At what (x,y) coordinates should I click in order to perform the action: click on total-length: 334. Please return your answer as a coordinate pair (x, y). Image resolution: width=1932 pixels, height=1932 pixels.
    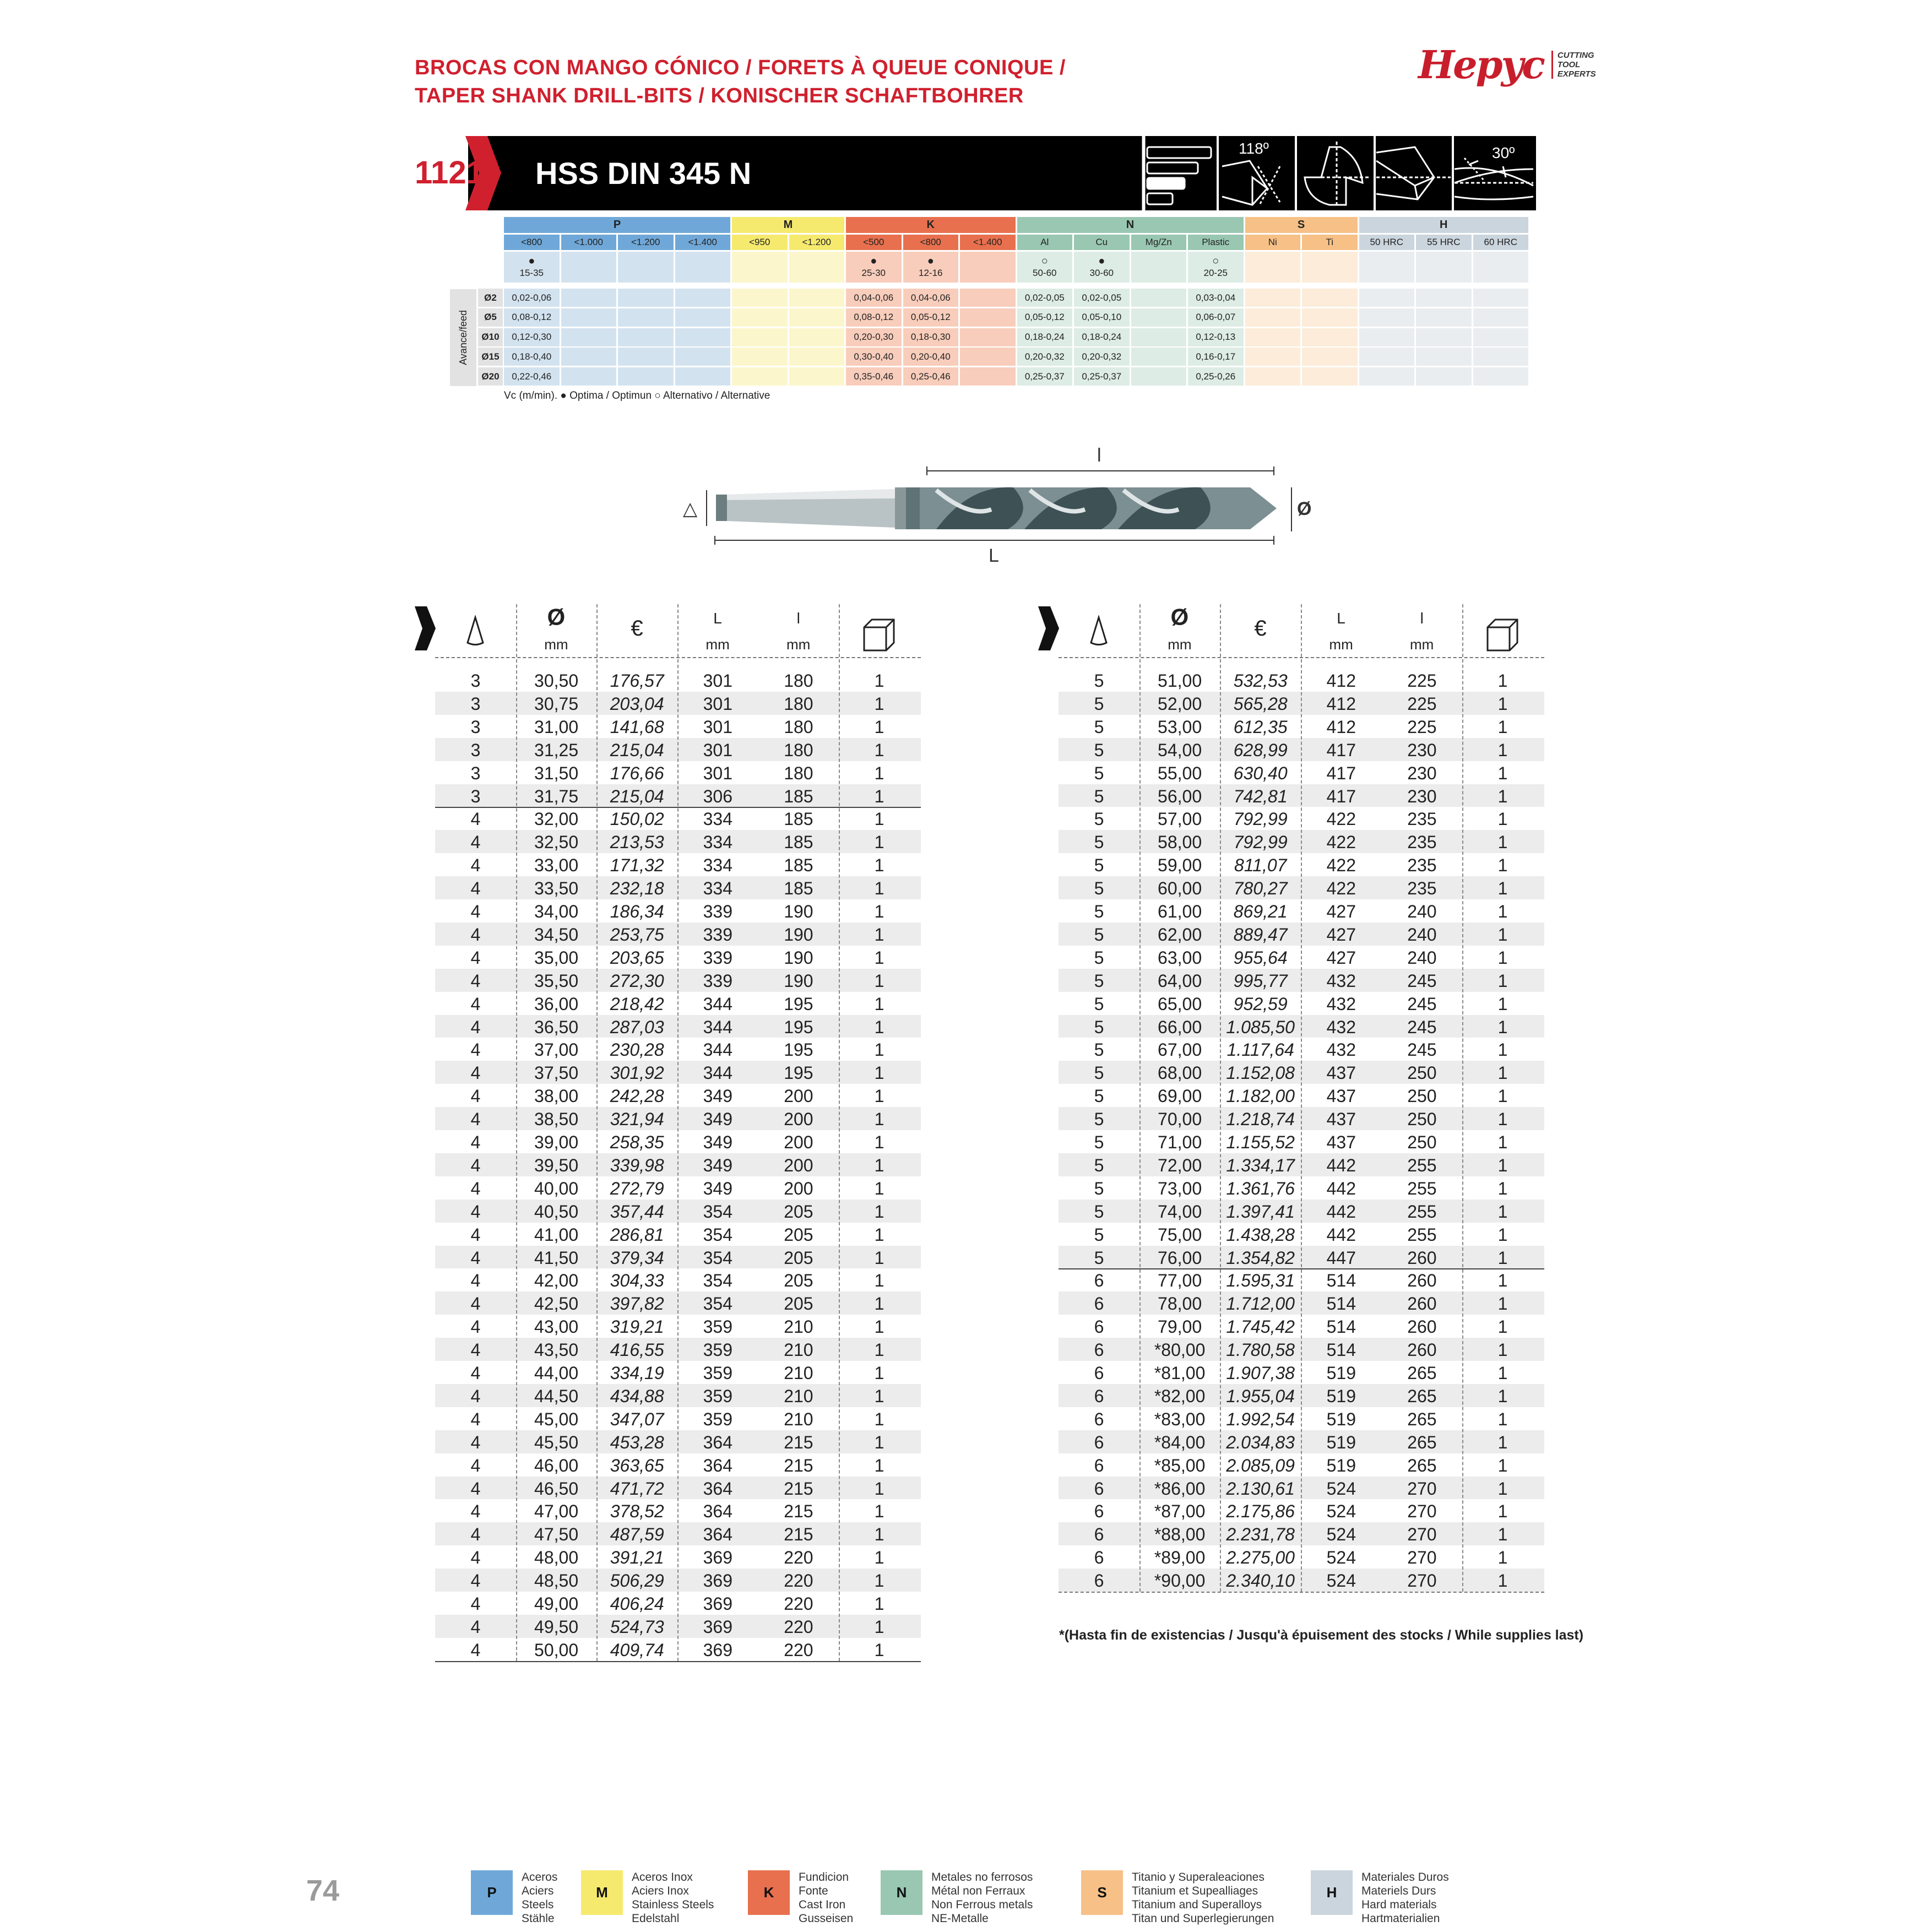
    Looking at the image, I should click on (717, 888).